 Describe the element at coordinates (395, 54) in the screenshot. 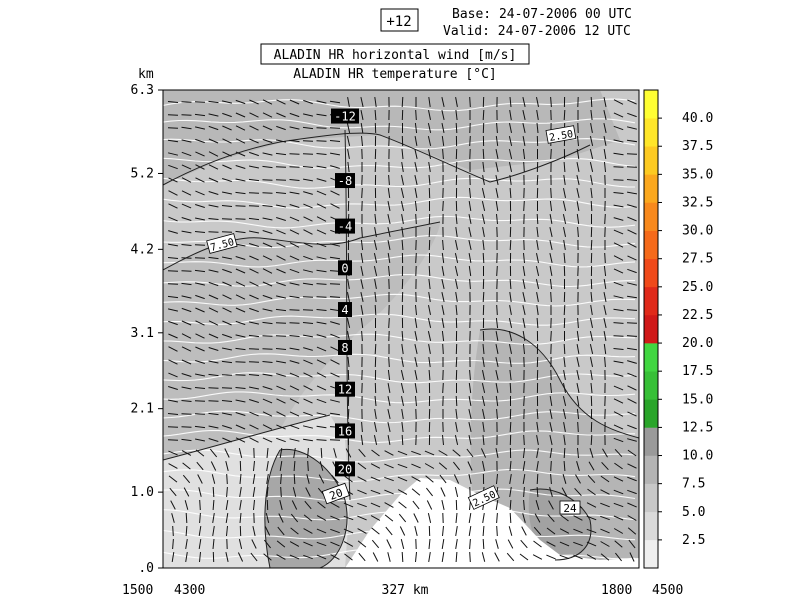

I see `title-box` at that location.